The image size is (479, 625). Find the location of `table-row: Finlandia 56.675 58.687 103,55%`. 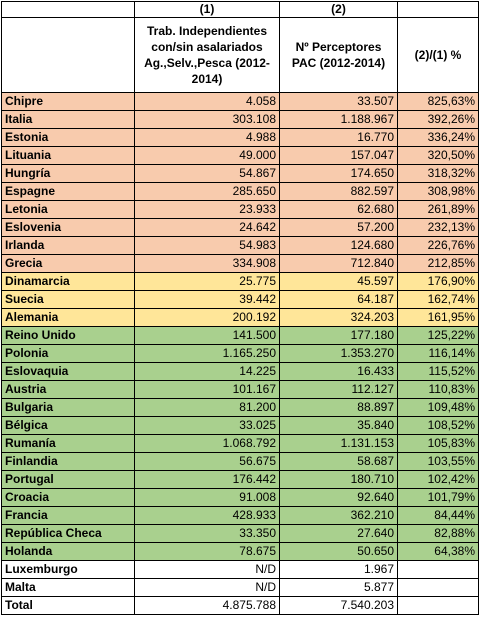

table-row: Finlandia 56.675 58.687 103,55% is located at coordinates (240, 461).